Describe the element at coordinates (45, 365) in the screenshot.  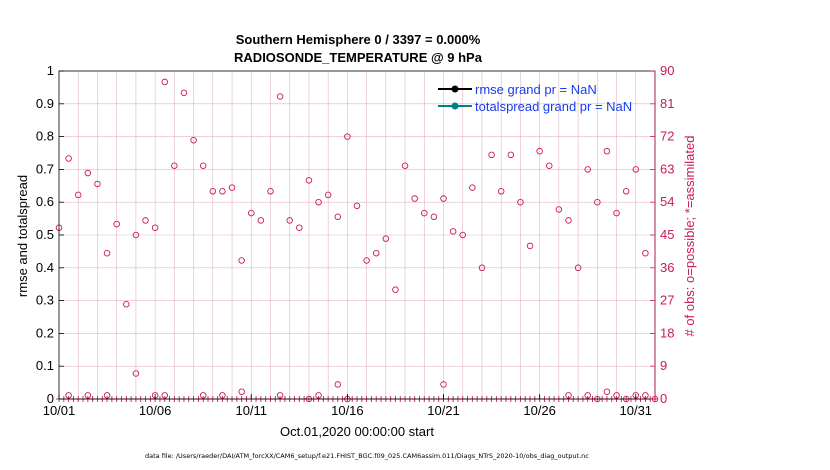
I see `y-tick-label: 0.1` at that location.